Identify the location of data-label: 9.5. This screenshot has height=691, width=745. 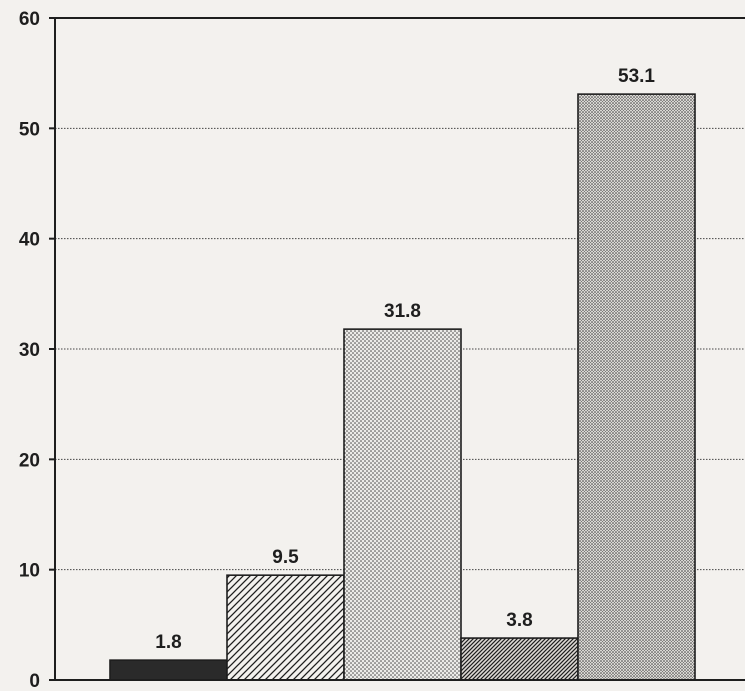
(285, 557).